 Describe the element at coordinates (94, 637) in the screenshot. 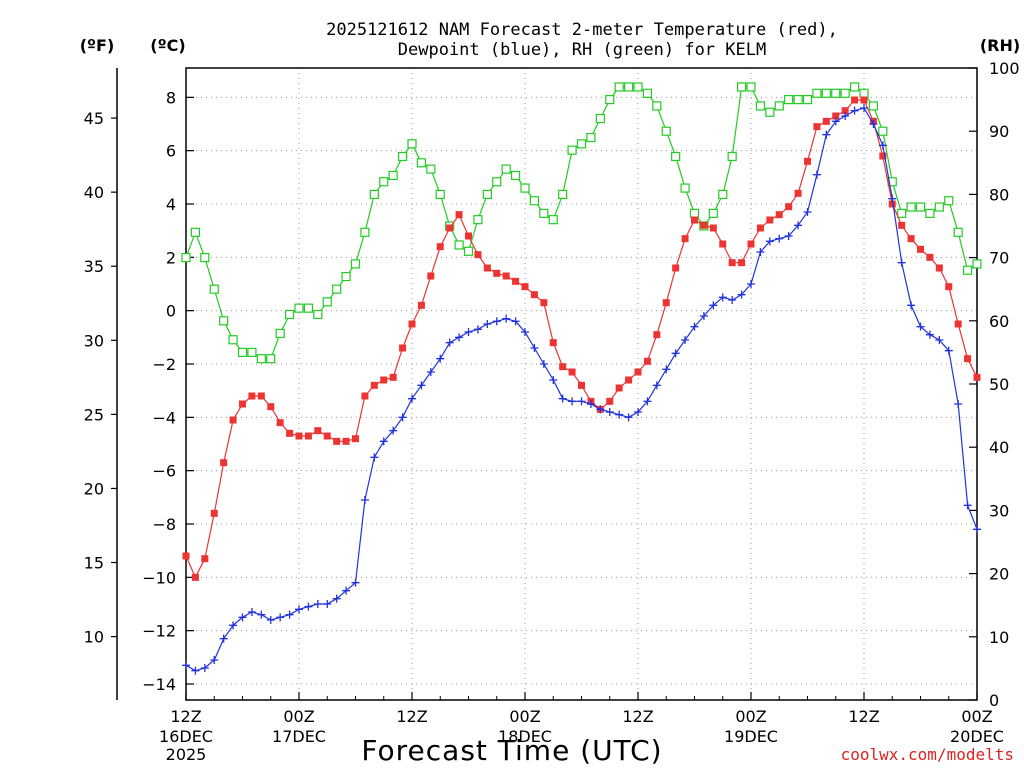

I see `fahrenheit-tick-label: 10` at that location.